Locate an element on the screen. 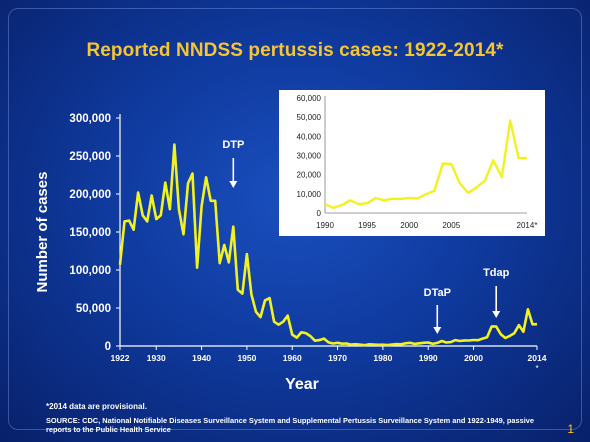  main-x-tick-label: 1950 is located at coordinates (246, 358).